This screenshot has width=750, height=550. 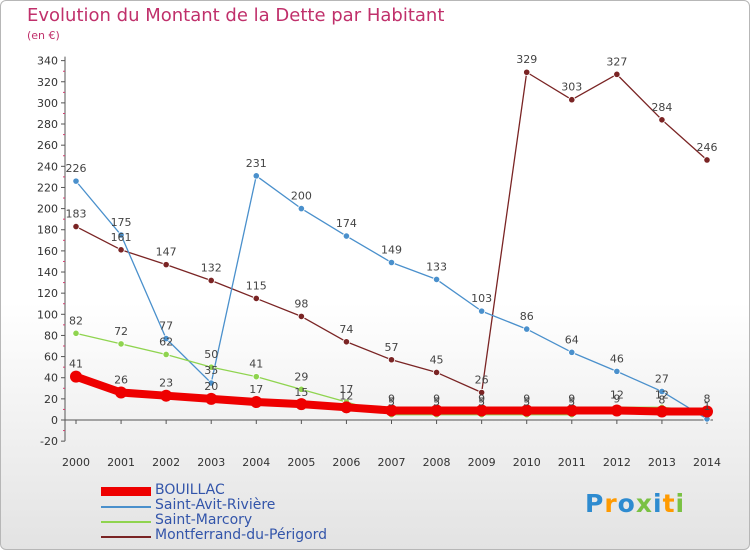 I want to click on data-label-montferrand-du-p-rigord: 45, so click(x=437, y=359).